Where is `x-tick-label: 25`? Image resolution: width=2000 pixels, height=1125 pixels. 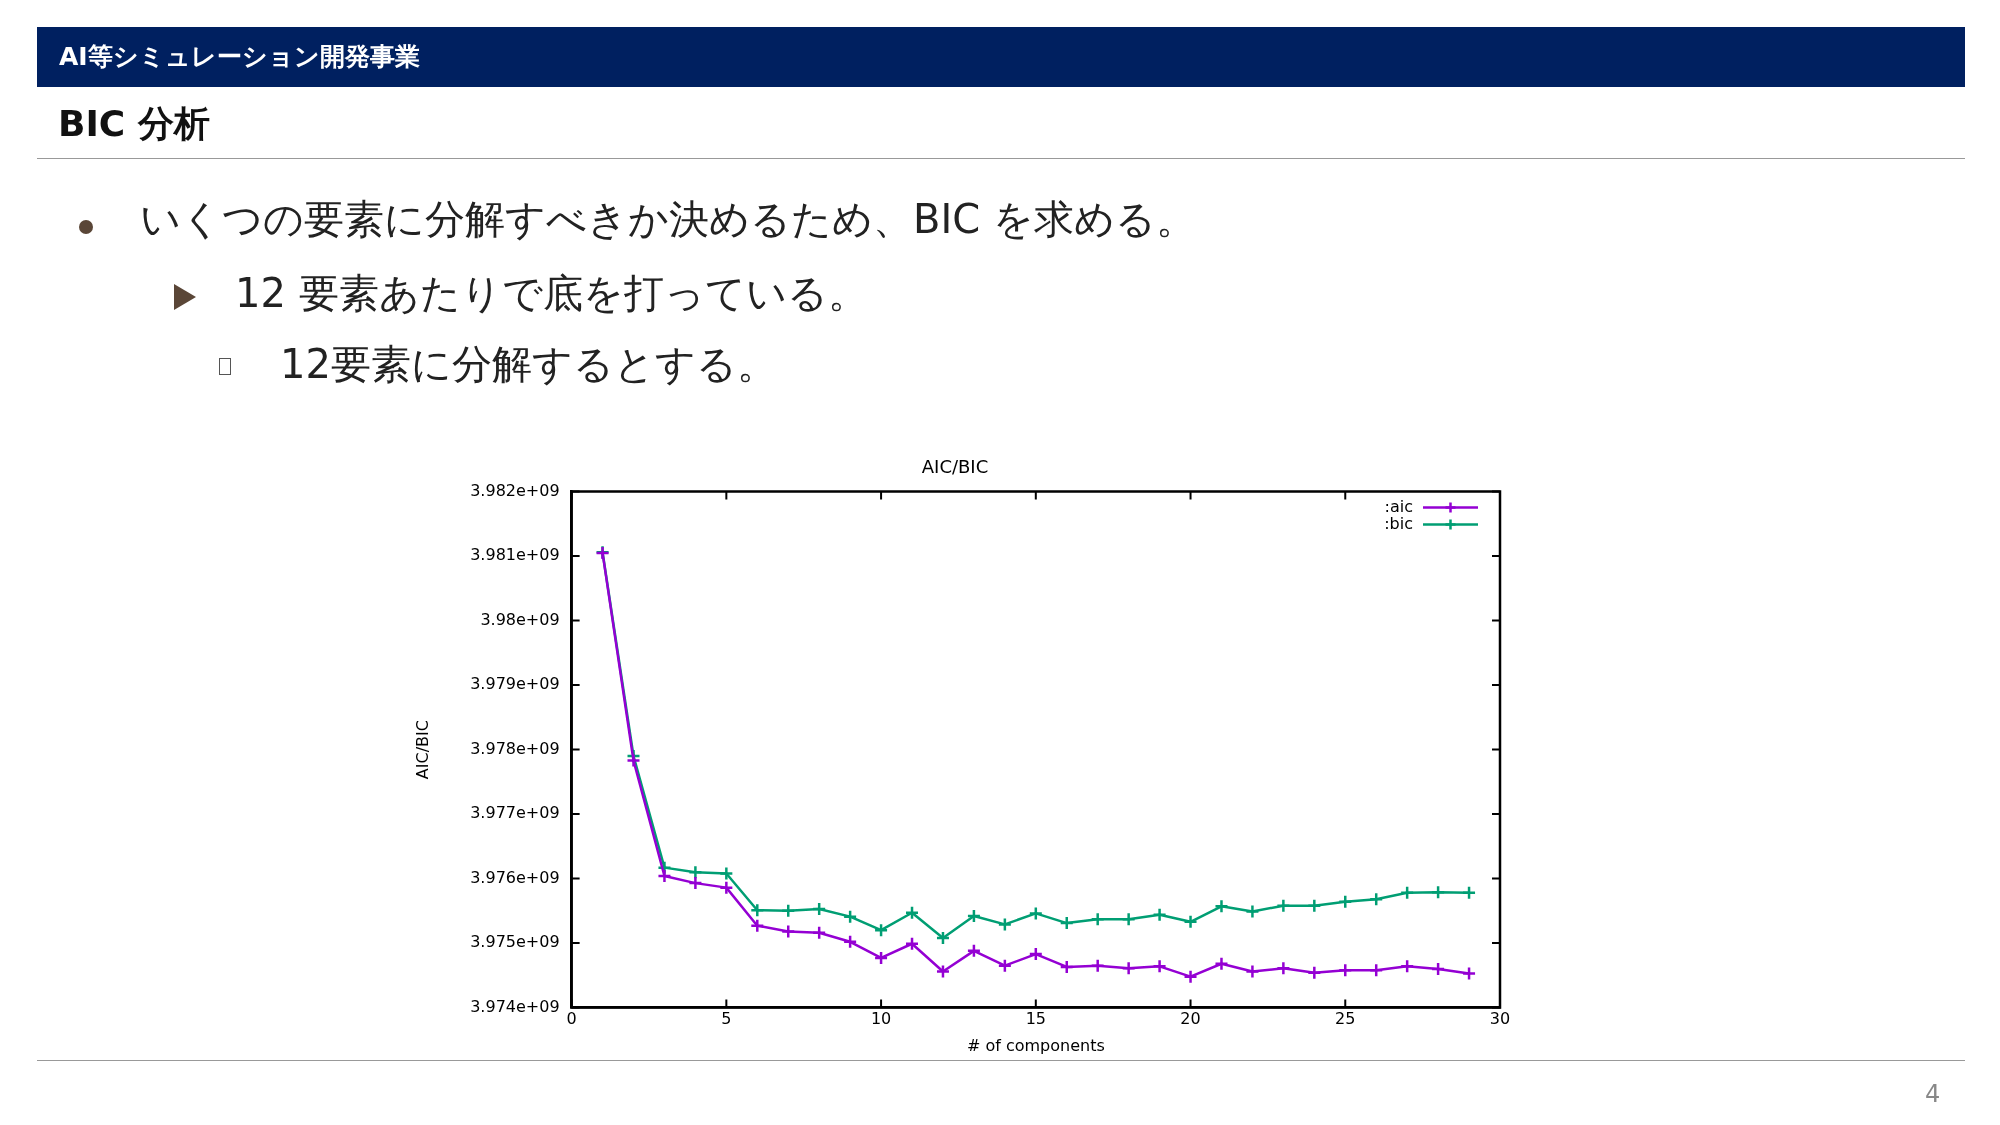
x-tick-label: 25 is located at coordinates (1345, 1019).